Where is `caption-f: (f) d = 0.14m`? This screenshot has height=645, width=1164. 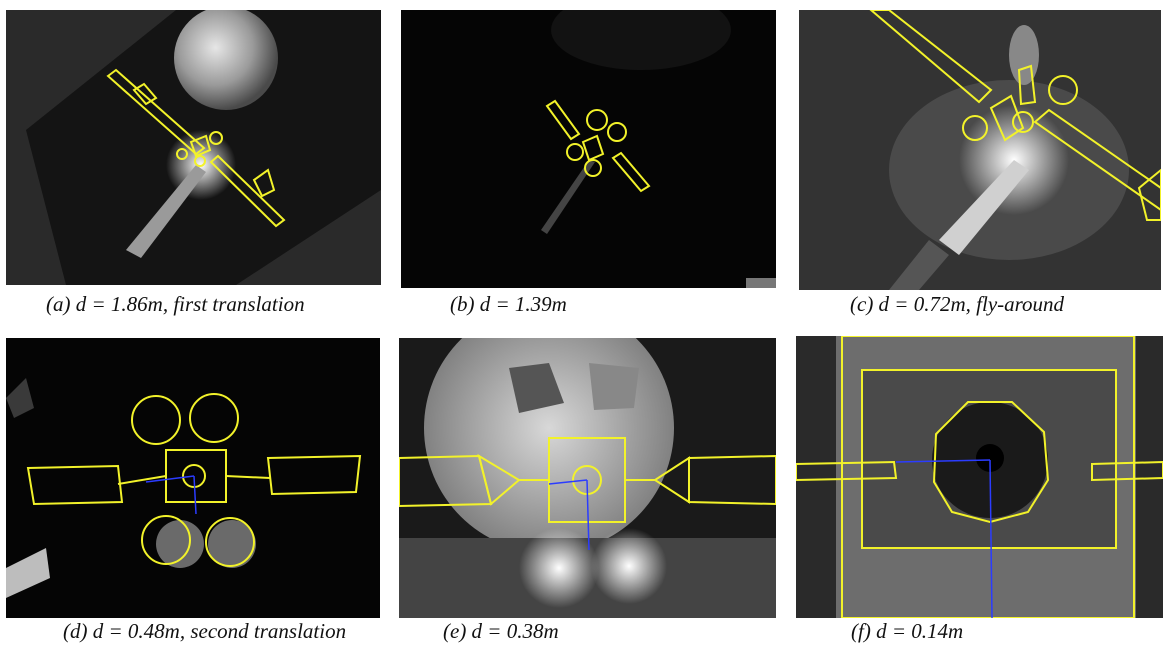 caption-f: (f) d = 0.14m is located at coordinates (907, 631).